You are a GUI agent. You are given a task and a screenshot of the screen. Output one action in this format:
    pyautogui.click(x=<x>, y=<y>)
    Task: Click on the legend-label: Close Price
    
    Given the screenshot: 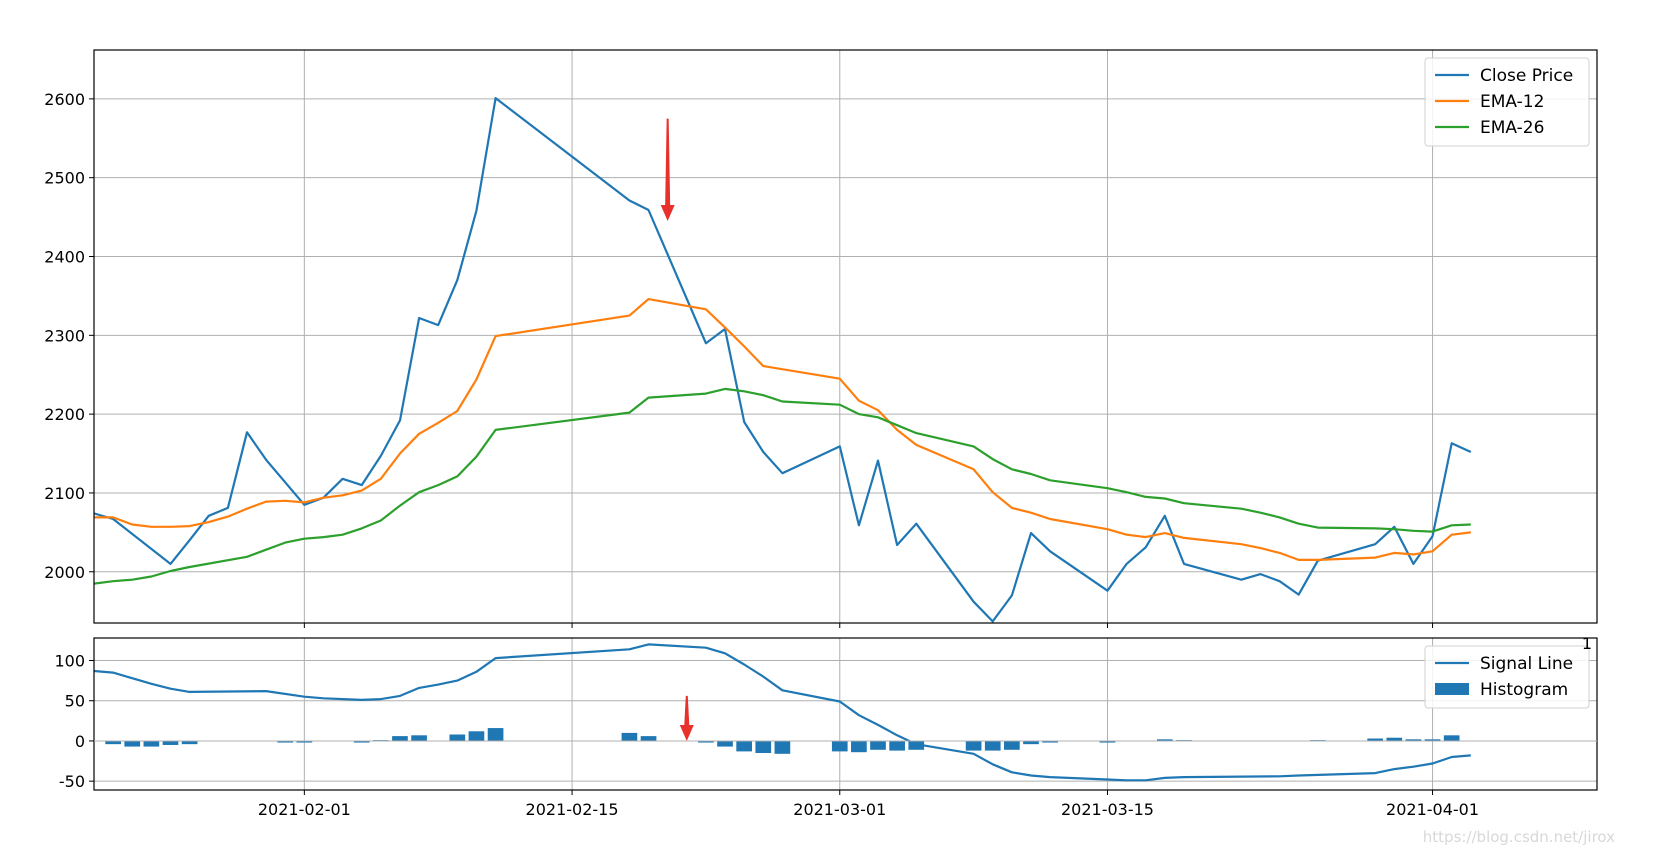 What is the action you would take?
    pyautogui.click(x=1526, y=76)
    